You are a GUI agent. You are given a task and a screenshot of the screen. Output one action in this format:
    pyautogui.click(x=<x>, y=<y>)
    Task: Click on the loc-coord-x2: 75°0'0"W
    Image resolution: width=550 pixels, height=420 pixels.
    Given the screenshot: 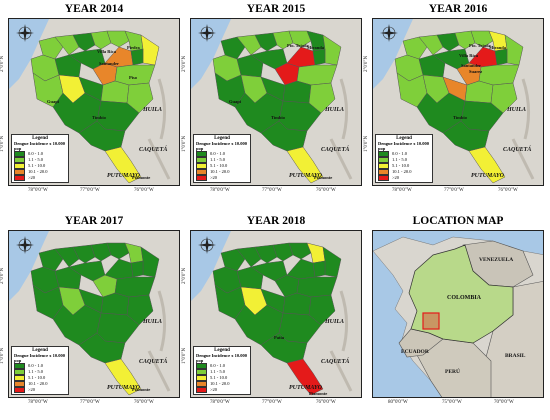 What is the action you would take?
    pyautogui.click(x=452, y=402)
    